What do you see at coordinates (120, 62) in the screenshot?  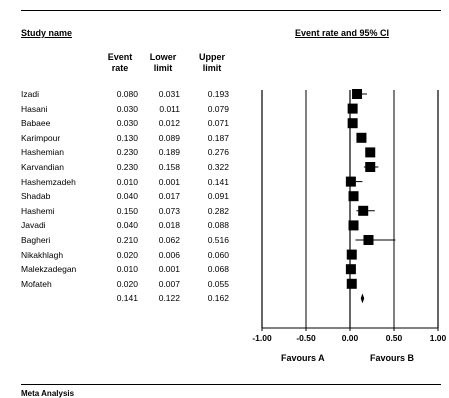 I see `event-rate-header: Event rate` at bounding box center [120, 62].